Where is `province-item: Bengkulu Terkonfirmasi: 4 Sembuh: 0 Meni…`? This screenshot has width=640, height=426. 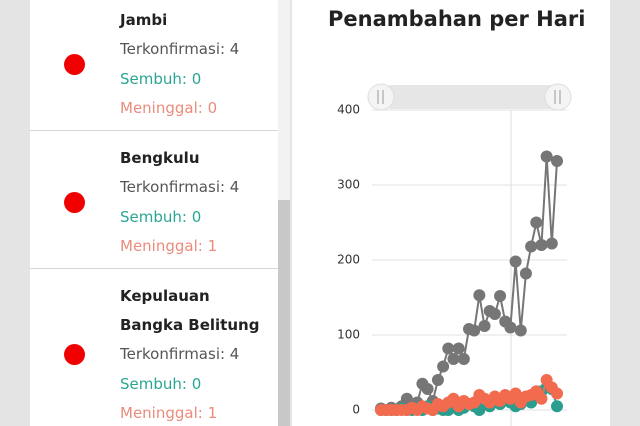 province-item: Bengkulu Terkonfirmasi: 4 Sembuh: 0 Meni… is located at coordinates (154, 200).